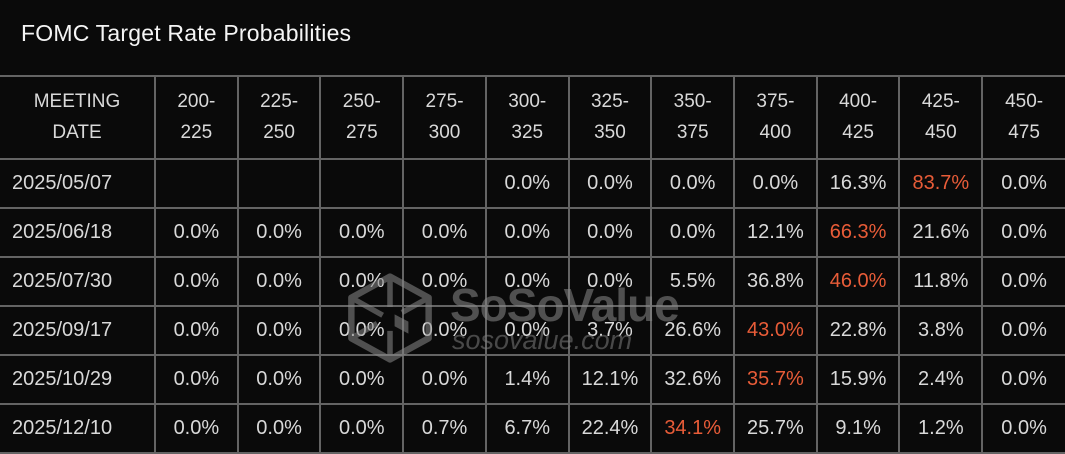 The height and width of the screenshot is (454, 1065). Describe the element at coordinates (858, 117) in the screenshot. I see `rate-range-header: 400- 425` at that location.